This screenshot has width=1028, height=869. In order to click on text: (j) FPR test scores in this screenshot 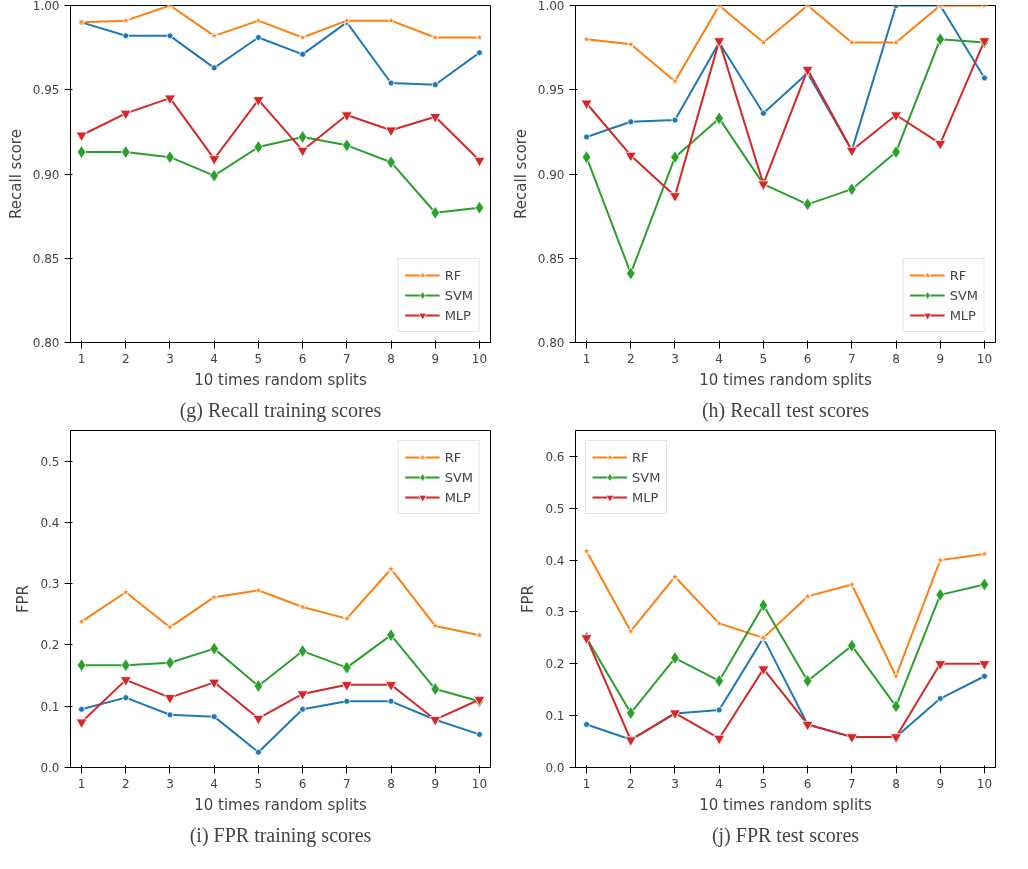, I will do `click(785, 835)`.